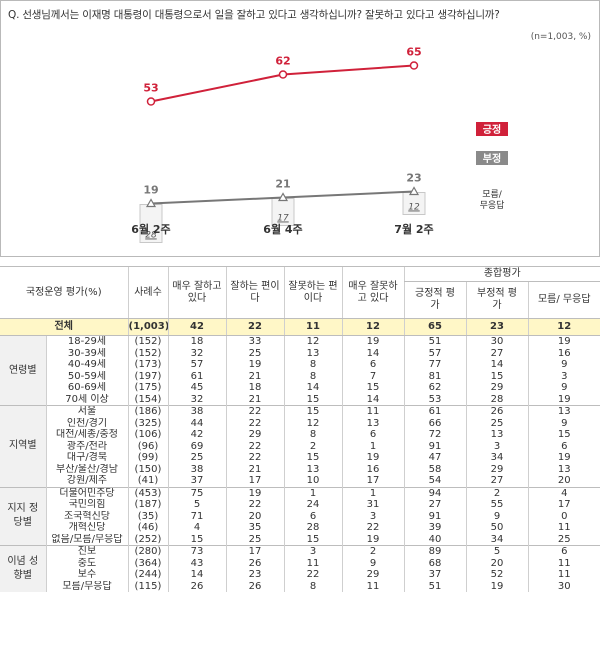 The image size is (600, 652). What do you see at coordinates (492, 158) in the screenshot?
I see `negative-legend-swatch` at bounding box center [492, 158].